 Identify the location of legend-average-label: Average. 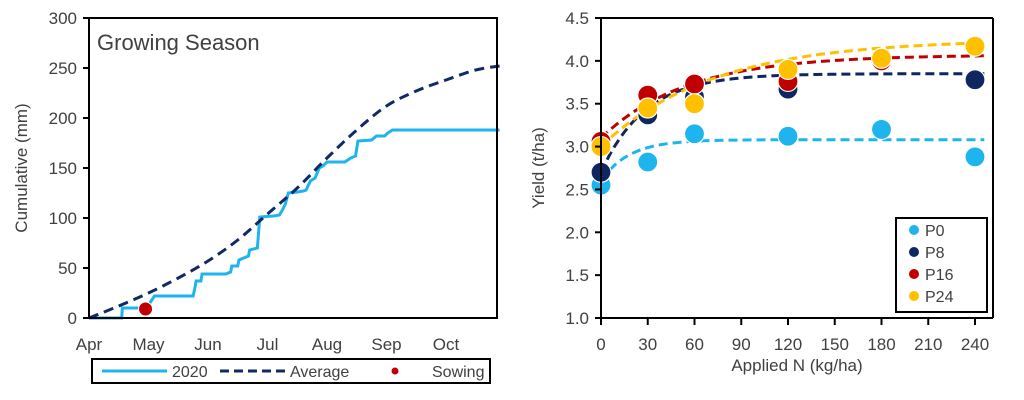
(319, 372).